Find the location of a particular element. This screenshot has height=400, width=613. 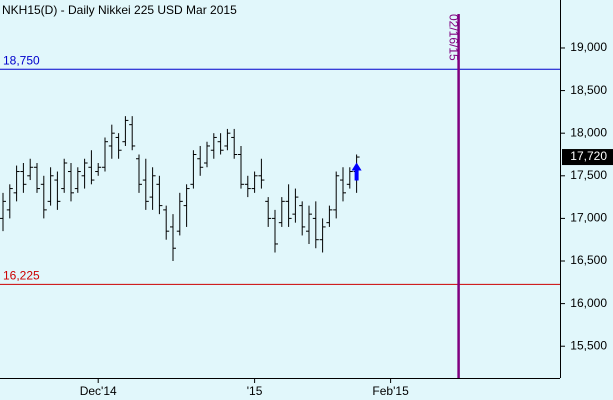

x-tick-label: '15 is located at coordinates (255, 391).